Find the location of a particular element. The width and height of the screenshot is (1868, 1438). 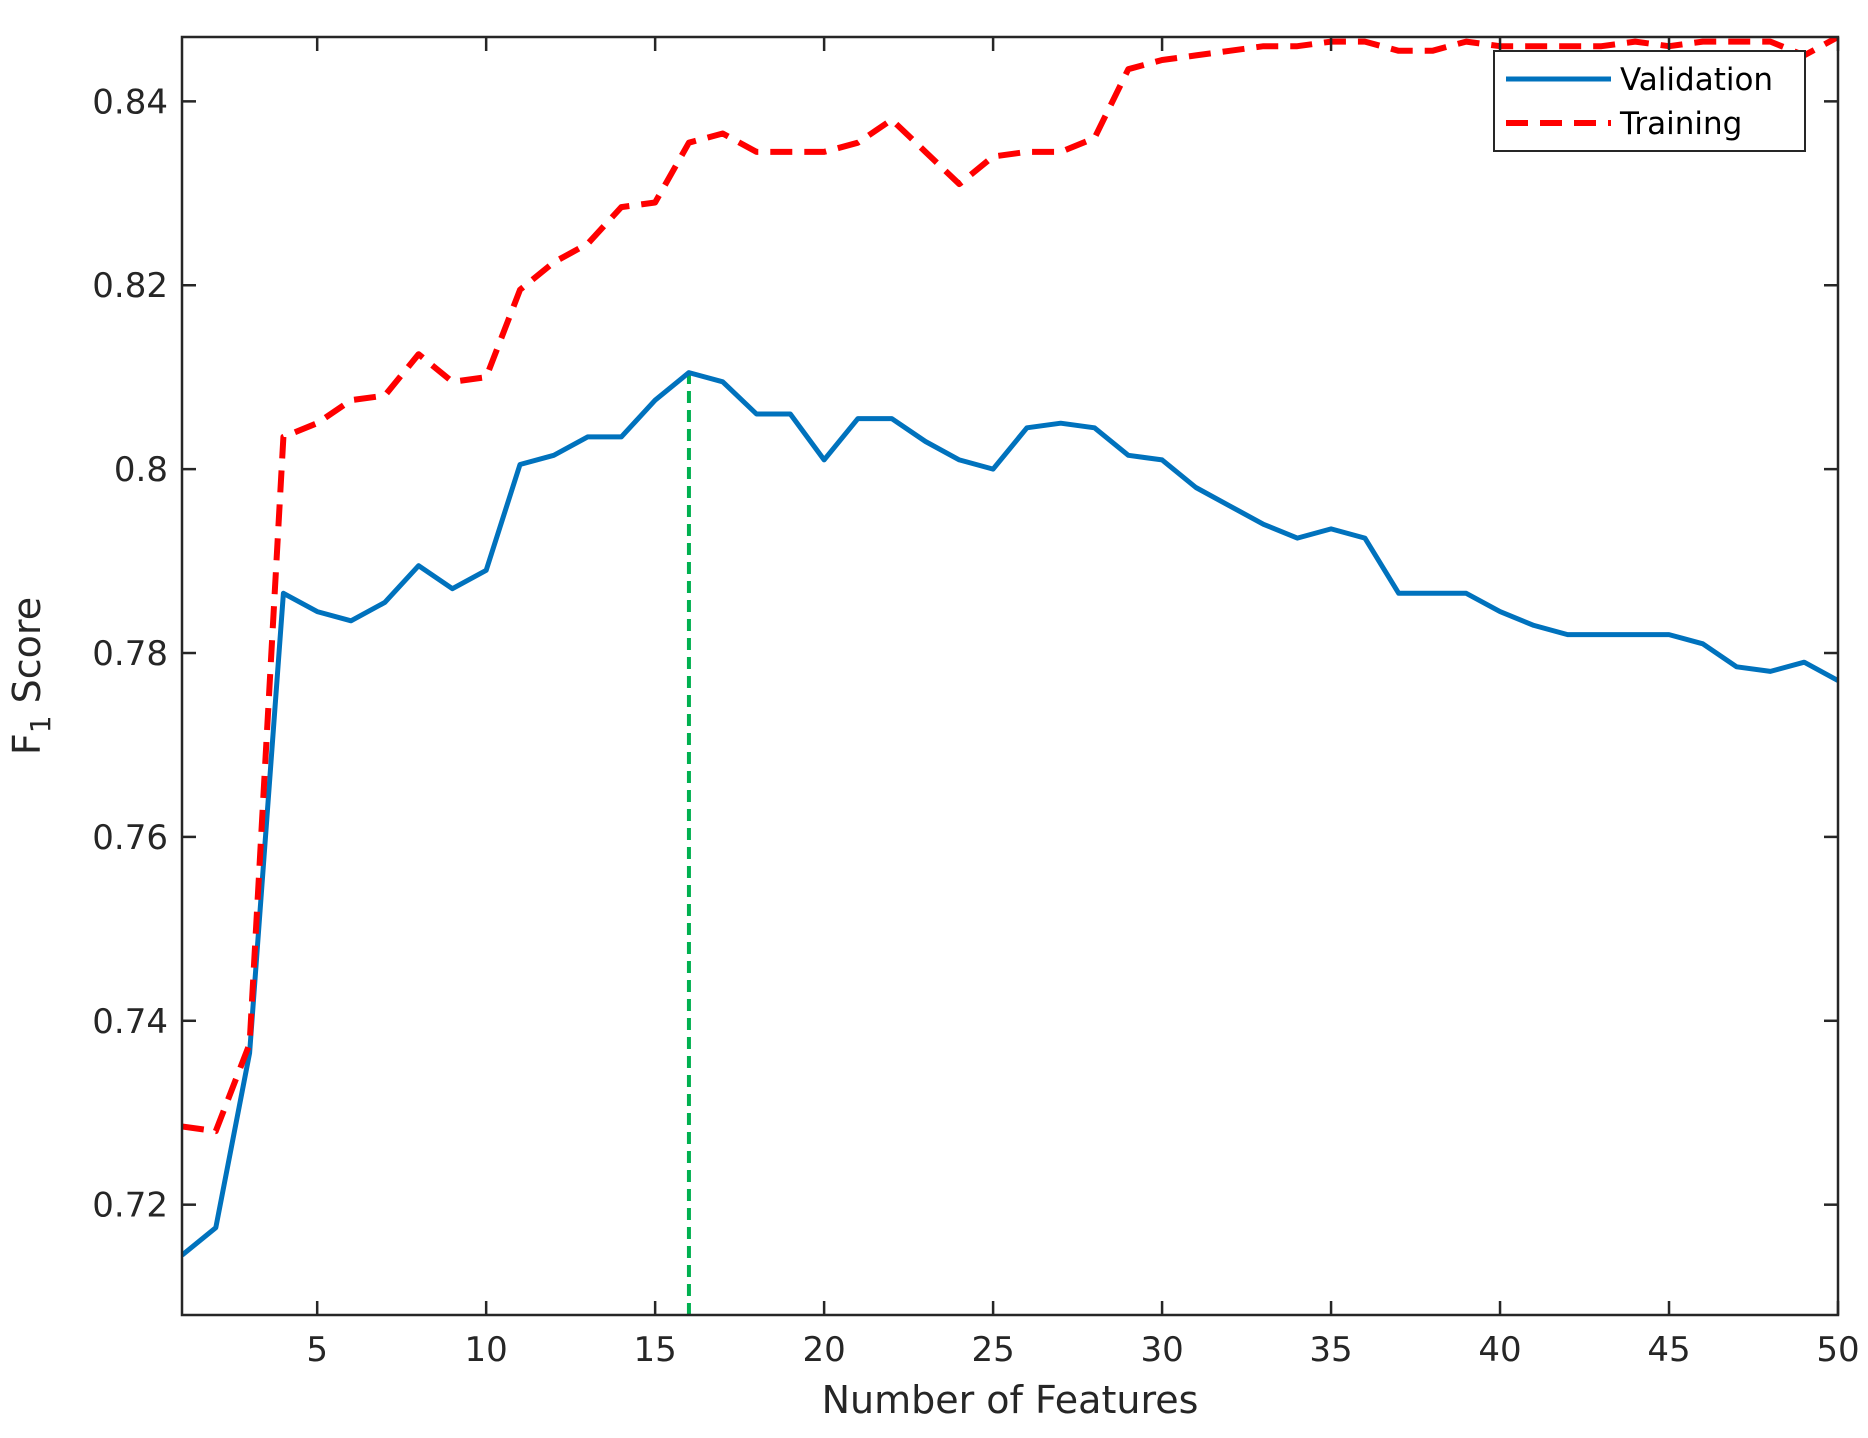

legend: Validation Training is located at coordinates (1649, 101).